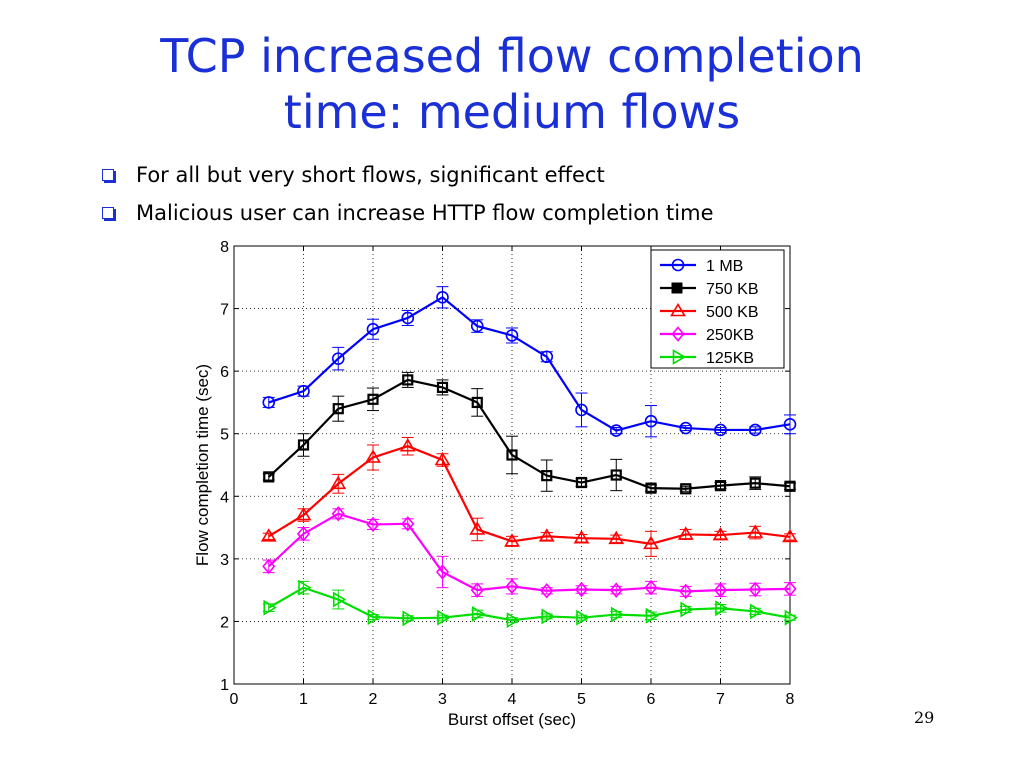 The image size is (1024, 768). Describe the element at coordinates (581, 699) in the screenshot. I see `x-tick-label: 5` at that location.